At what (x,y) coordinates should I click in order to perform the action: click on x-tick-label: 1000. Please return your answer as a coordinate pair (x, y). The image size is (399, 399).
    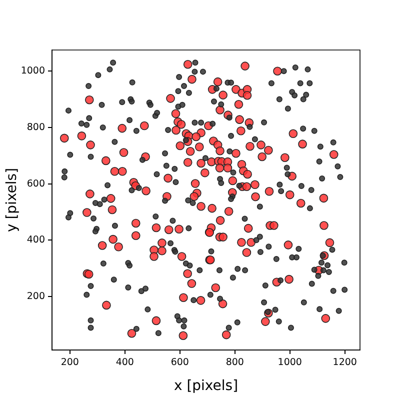
    Looking at the image, I should click on (290, 362).